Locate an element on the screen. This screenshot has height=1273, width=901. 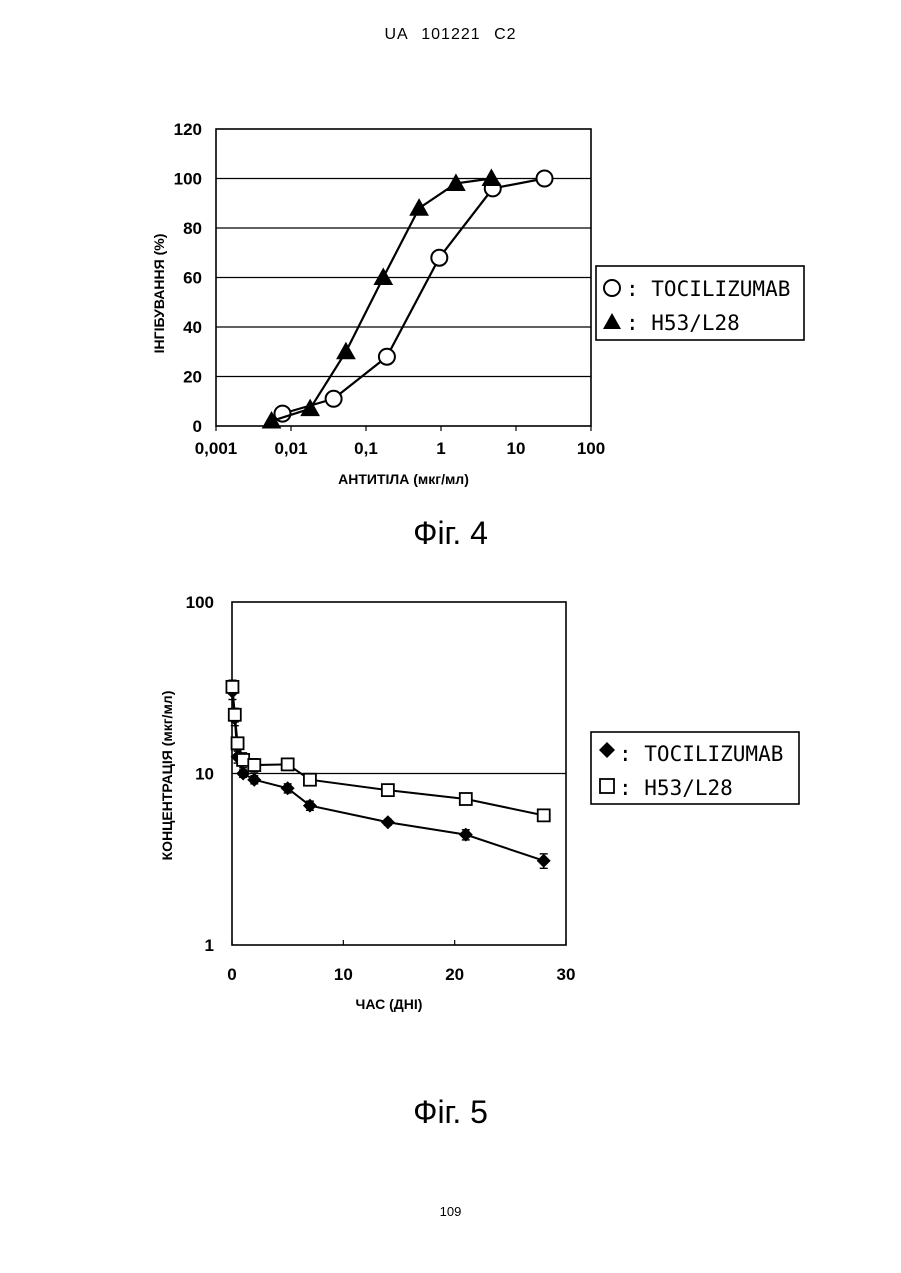
series-line is located at coordinates (387, 776).